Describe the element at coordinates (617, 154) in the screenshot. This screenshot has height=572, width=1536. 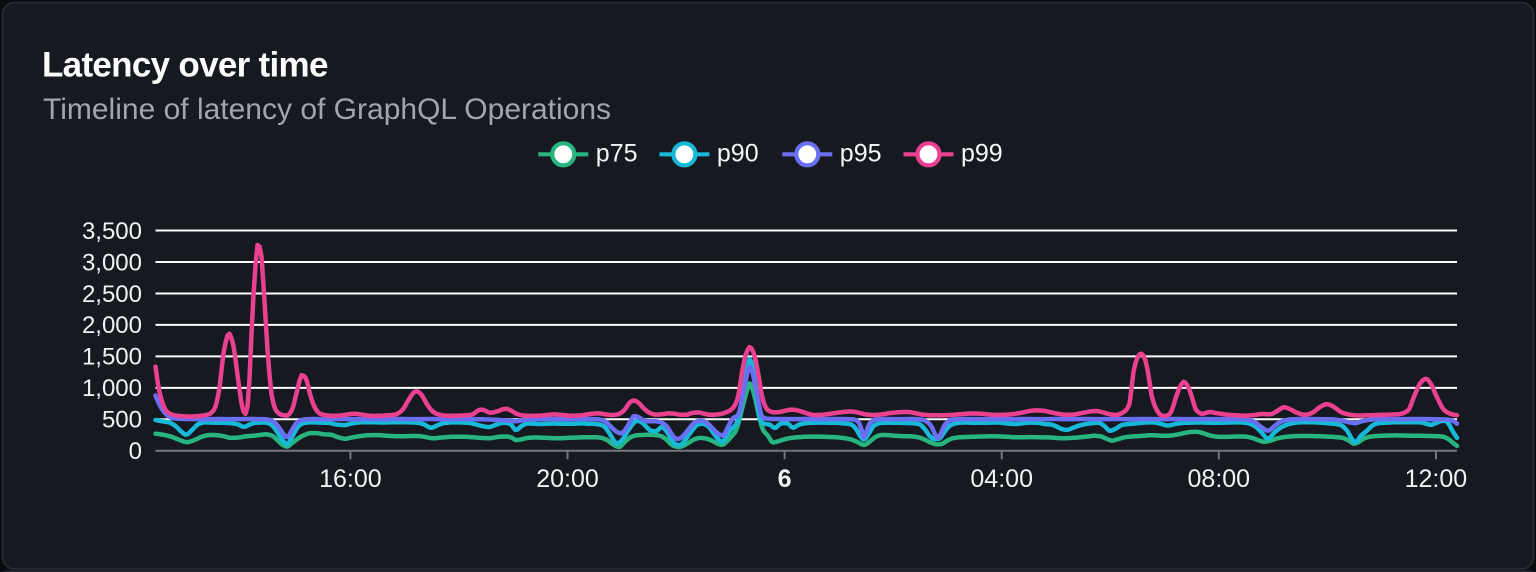
I see `svg-text: p75` at that location.